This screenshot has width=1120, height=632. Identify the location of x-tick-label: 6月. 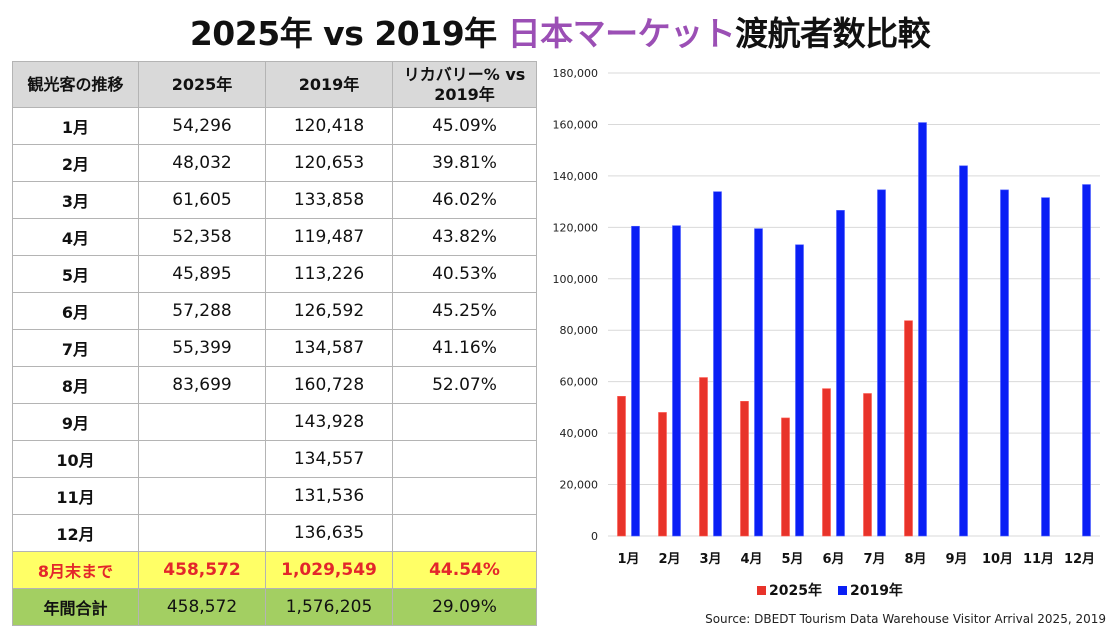
(833, 559).